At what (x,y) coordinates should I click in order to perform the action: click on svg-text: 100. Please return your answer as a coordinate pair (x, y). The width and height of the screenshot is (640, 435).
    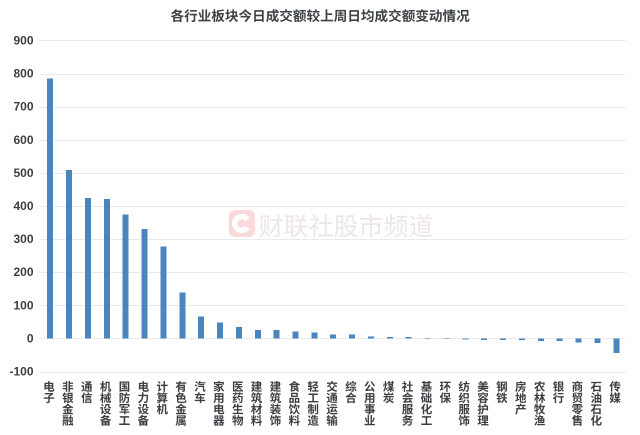
    Looking at the image, I should click on (23, 305).